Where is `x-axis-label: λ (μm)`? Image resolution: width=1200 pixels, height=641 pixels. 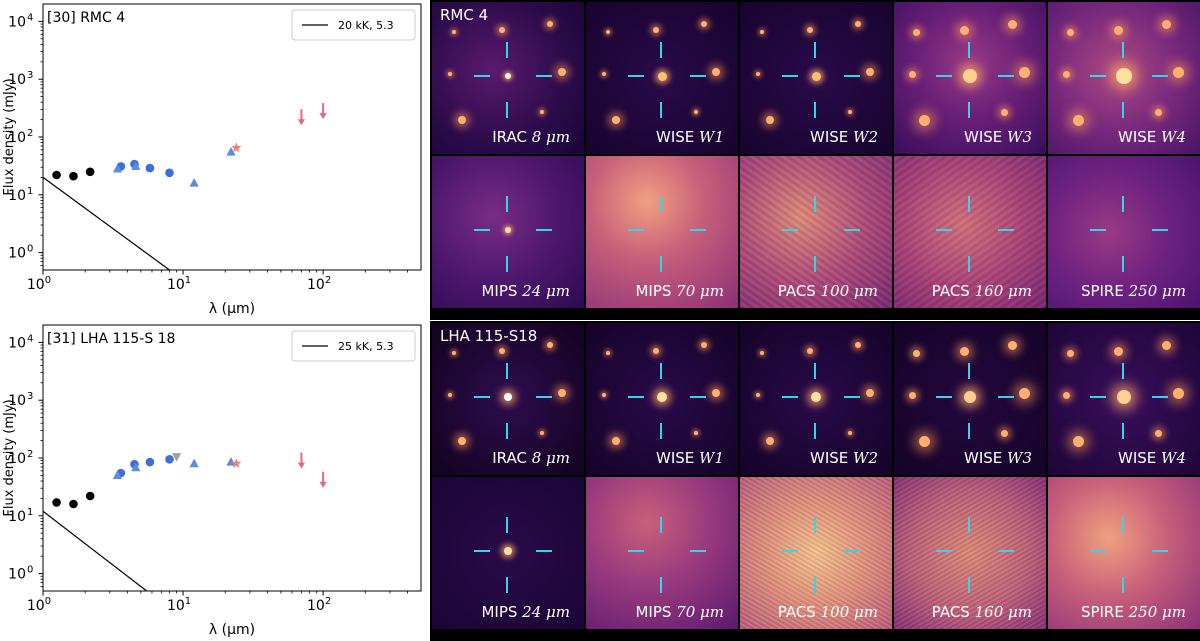 x-axis-label: λ (μm) is located at coordinates (232, 630).